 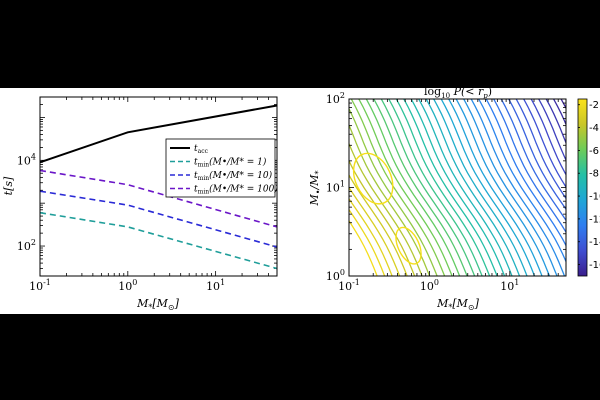 What do you see at coordinates (594, 174) in the screenshot?
I see `colorbar-tick-label-3: -8` at bounding box center [594, 174].